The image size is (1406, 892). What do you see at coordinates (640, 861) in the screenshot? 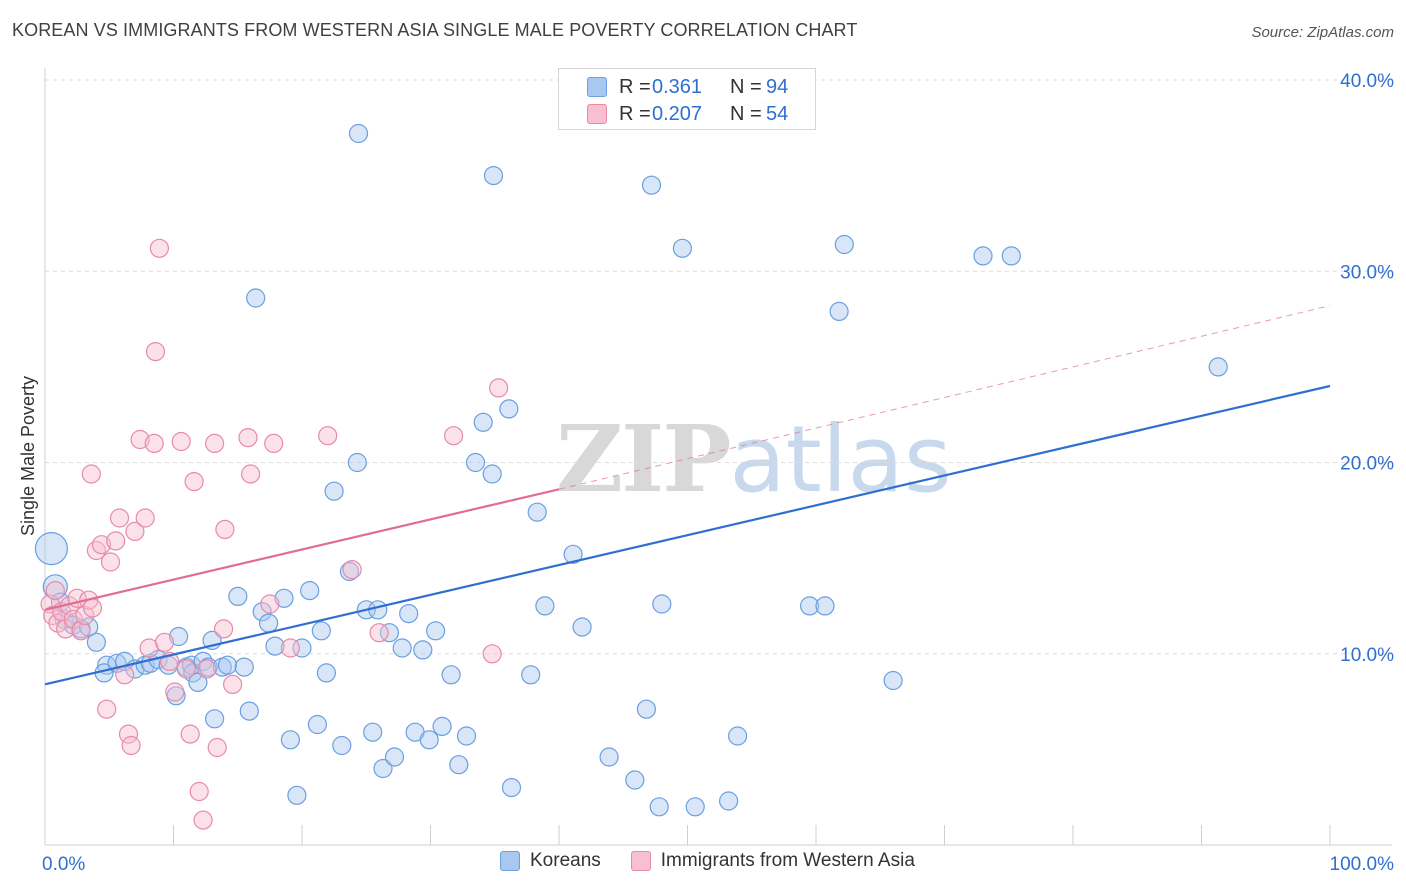
I see `legend-swatch-western-asia` at bounding box center [640, 861].